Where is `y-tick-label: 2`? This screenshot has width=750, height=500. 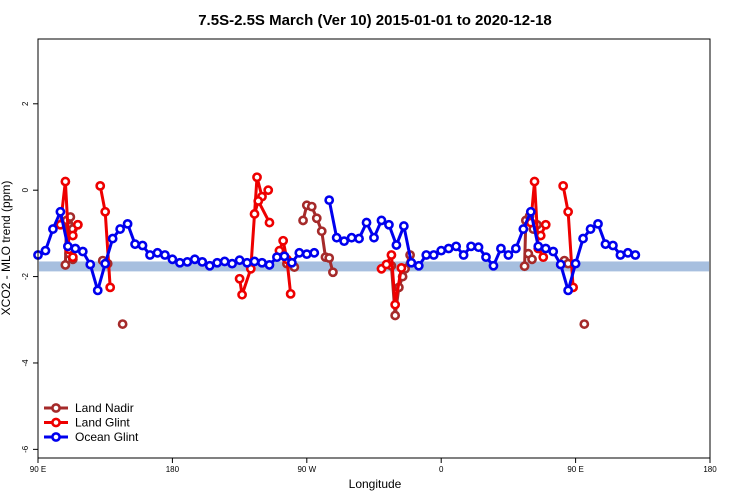
y-tick-label: 2 is located at coordinates (25, 103).